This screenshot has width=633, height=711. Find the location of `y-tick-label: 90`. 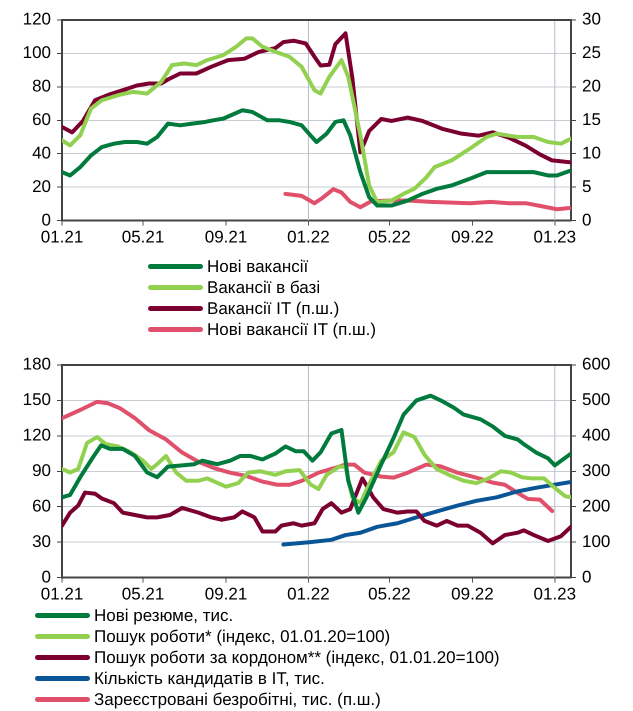

y-tick-label: 90 is located at coordinates (41, 470).